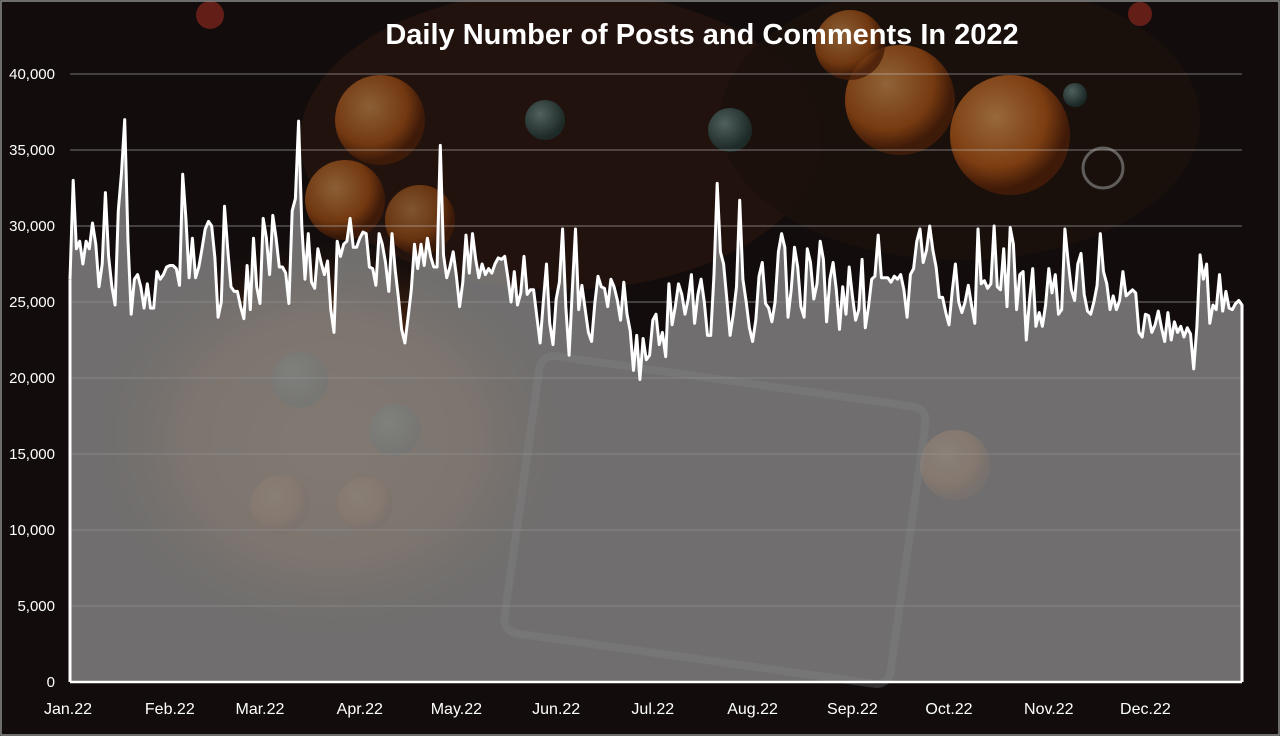 The width and height of the screenshot is (1280, 736). I want to click on y-tick-label: 20,000, so click(32, 378).